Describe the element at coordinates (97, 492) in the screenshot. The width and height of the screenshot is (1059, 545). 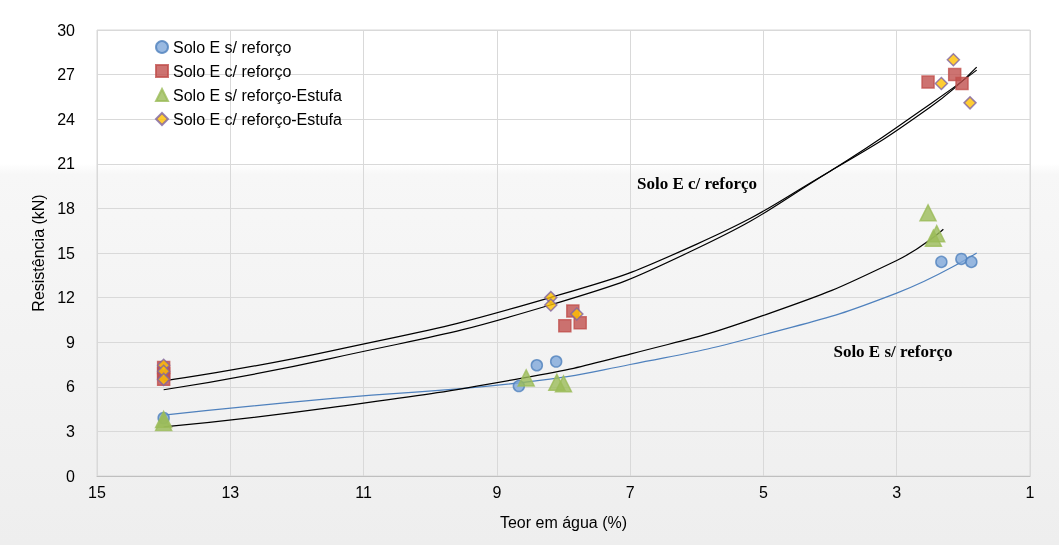
I see `x-tick-label: 15` at that location.